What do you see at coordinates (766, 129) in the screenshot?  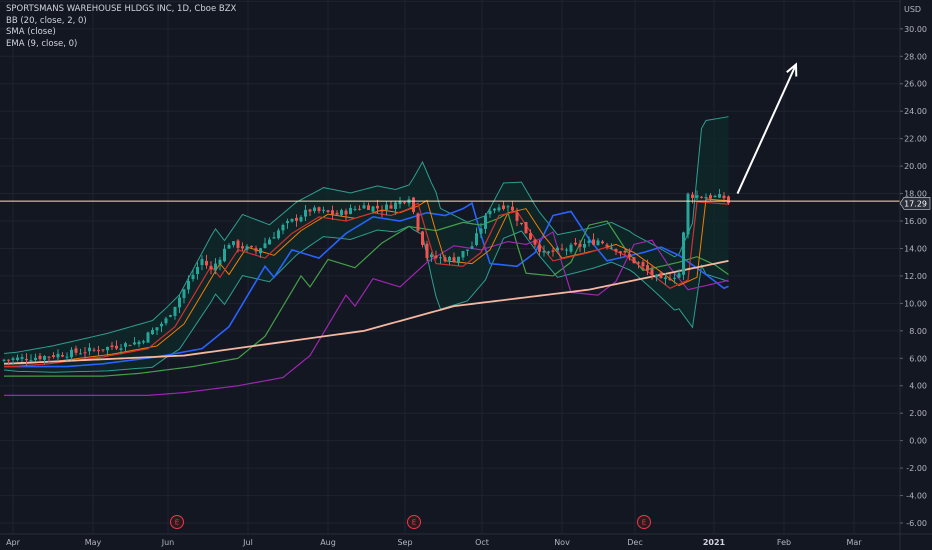 I see `trend-arrow-line` at bounding box center [766, 129].